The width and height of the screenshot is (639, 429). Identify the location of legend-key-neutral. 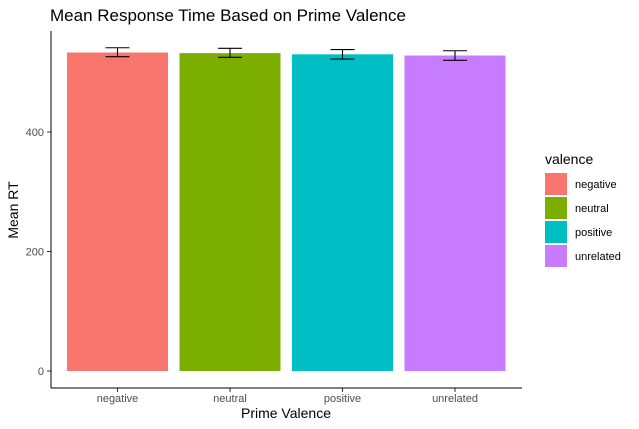
(556, 208).